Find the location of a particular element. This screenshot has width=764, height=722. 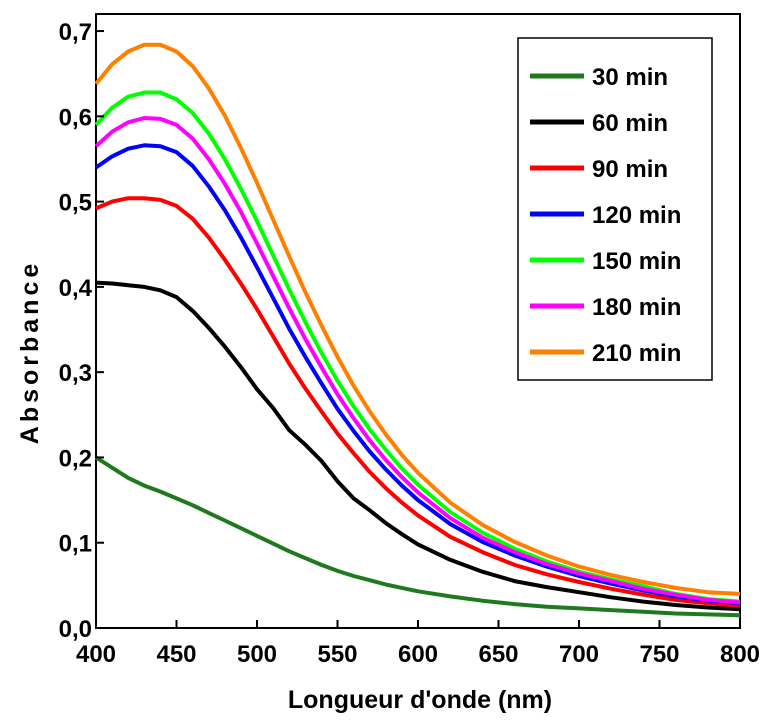

x-tick-label: 700 is located at coordinates (579, 654).